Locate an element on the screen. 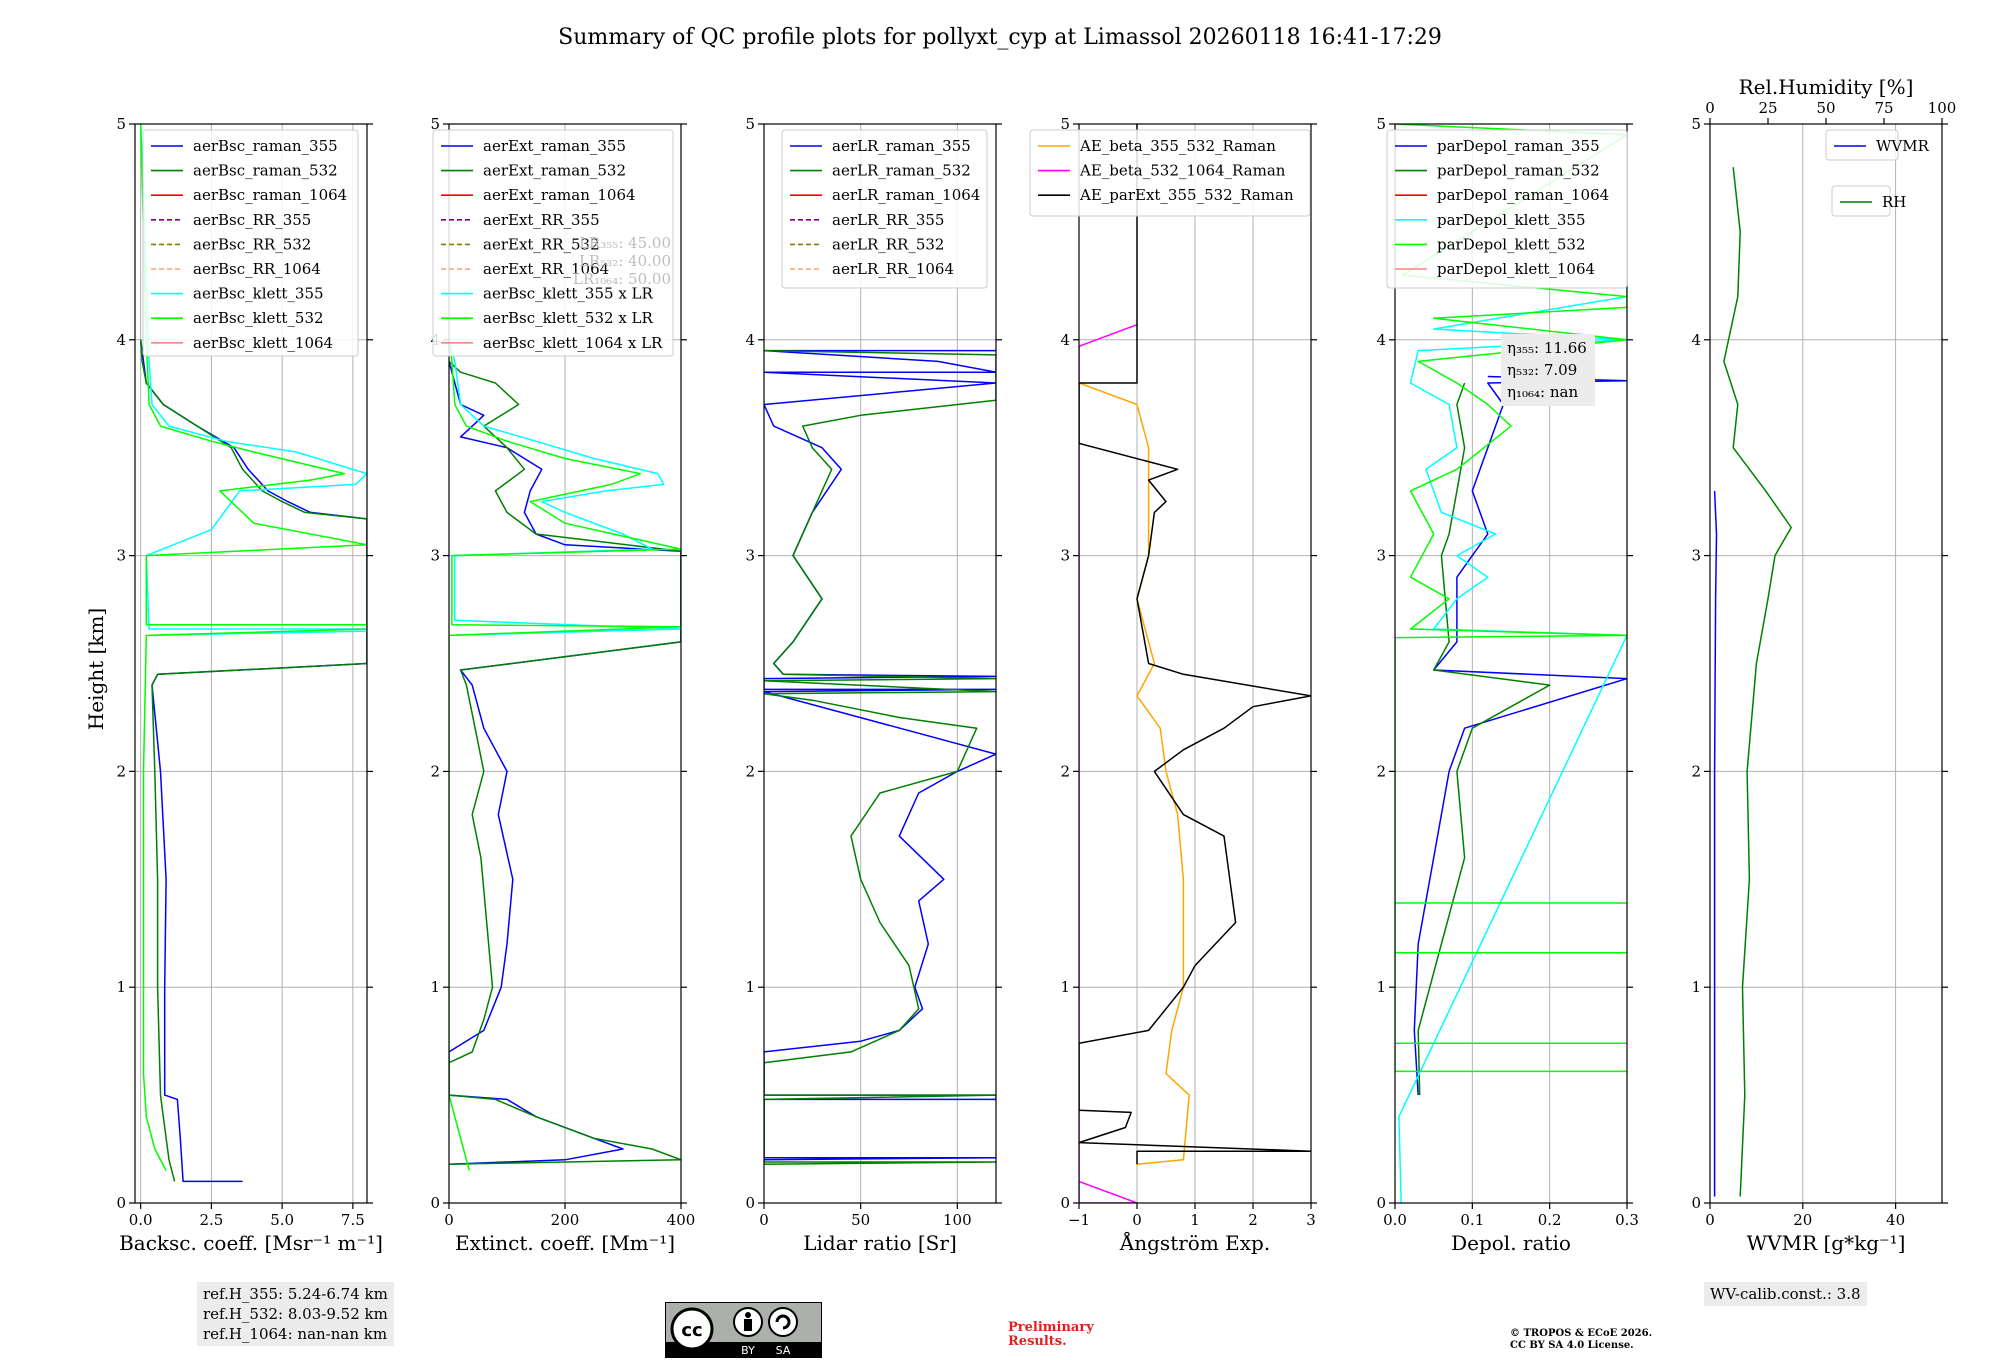 The image size is (2000, 1360). ytick-label-ae-3: 3 is located at coordinates (1065, 556).